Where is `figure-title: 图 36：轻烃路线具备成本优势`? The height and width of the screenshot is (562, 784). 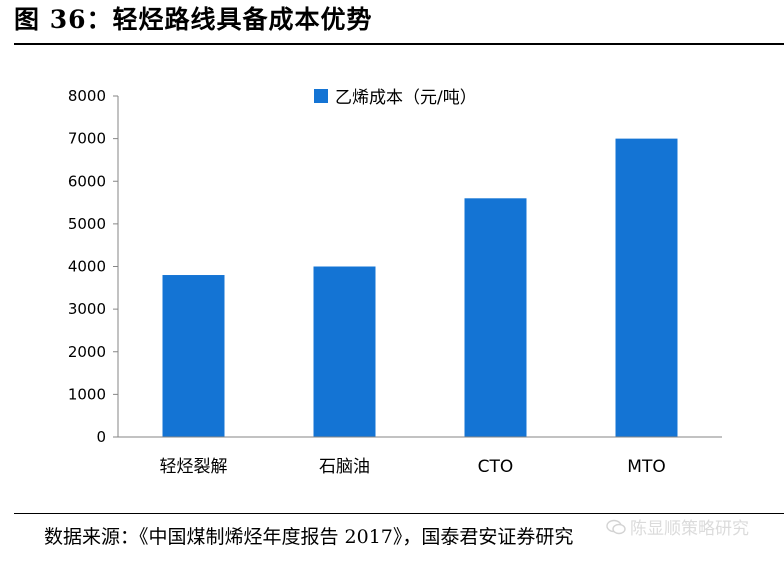 figure-title: 图 36：轻烃路线具备成本优势 is located at coordinates (193, 19).